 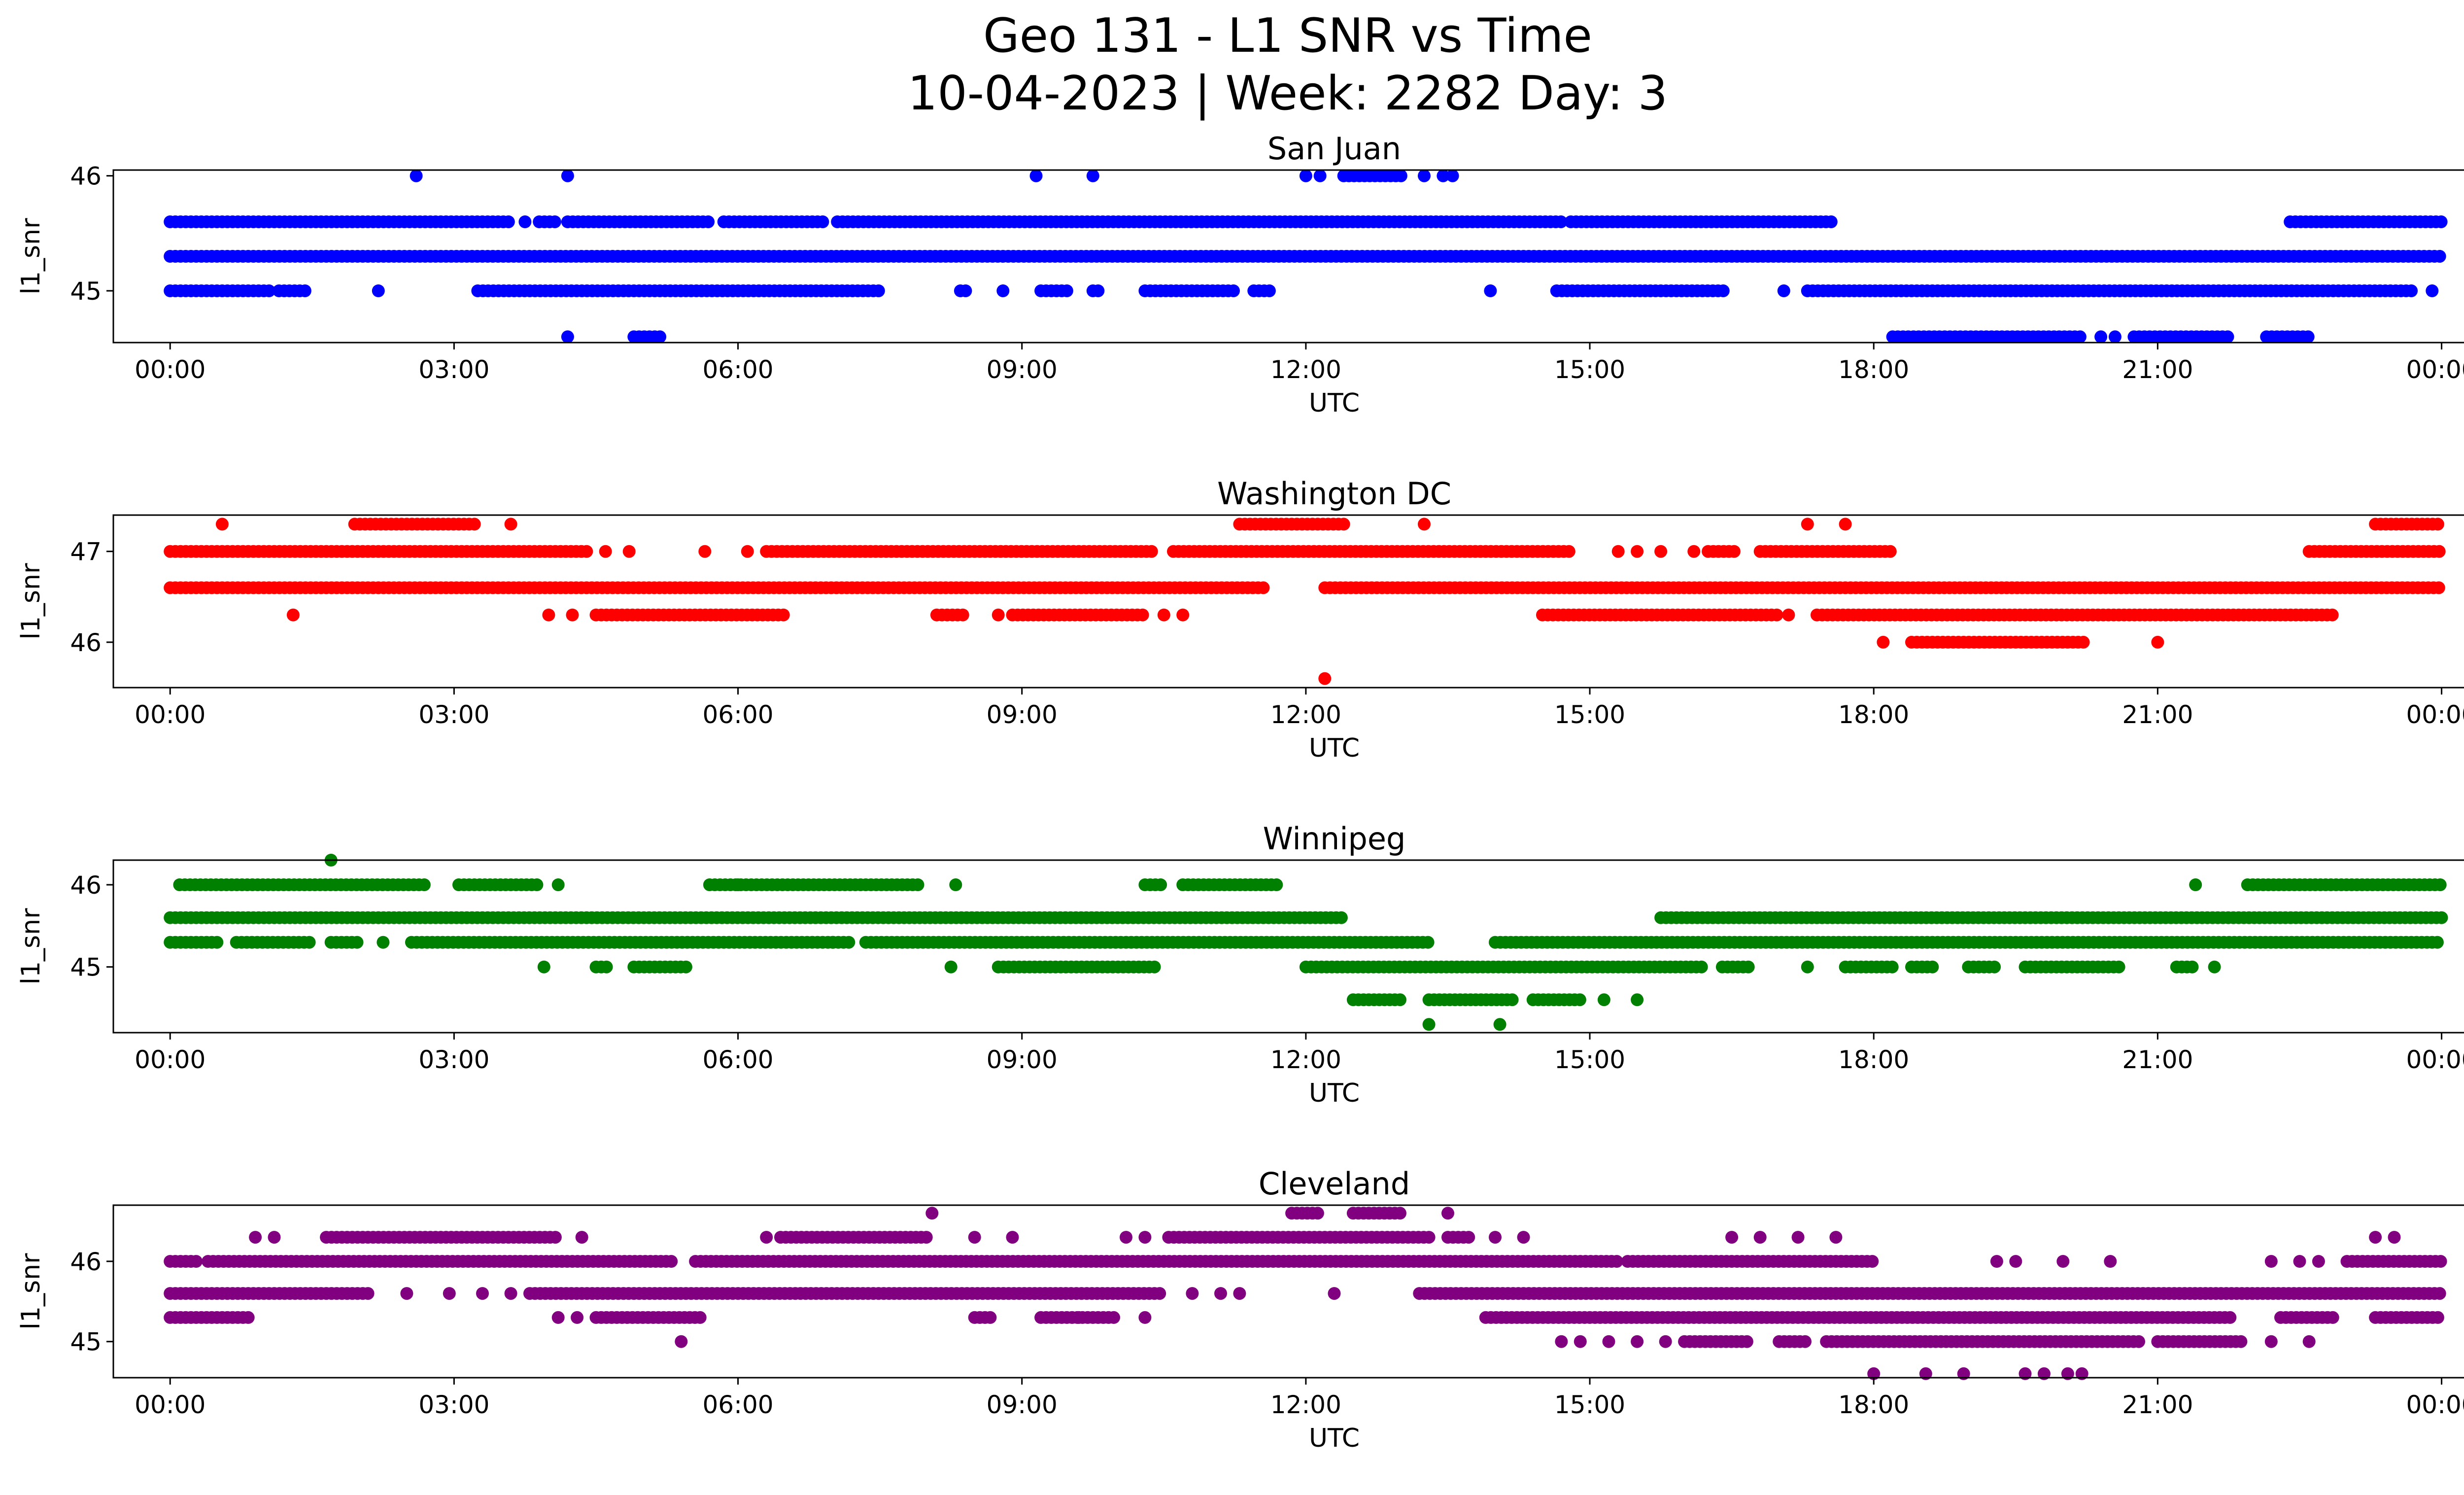 I want to click on axes-frame, so click(x=1288, y=256).